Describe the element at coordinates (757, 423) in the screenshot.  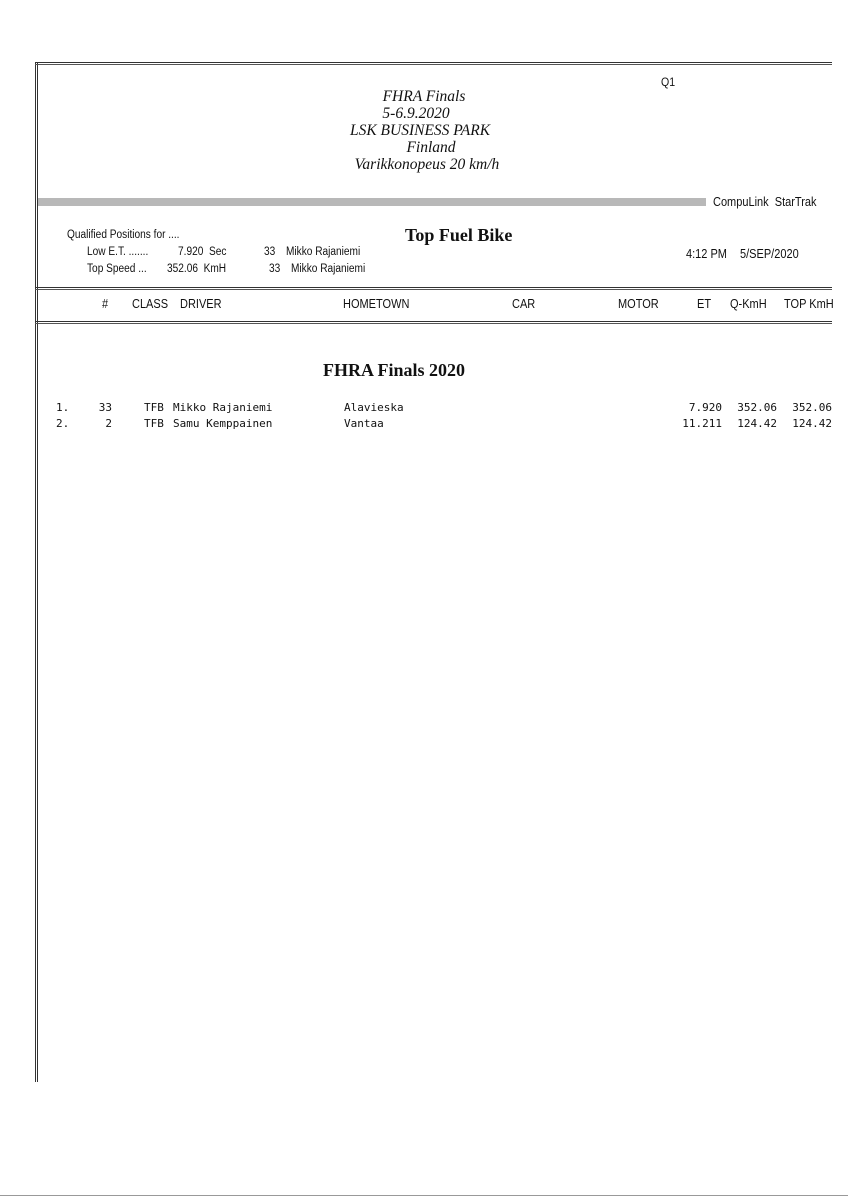
I see `cell-q-kmh: 124.42` at that location.